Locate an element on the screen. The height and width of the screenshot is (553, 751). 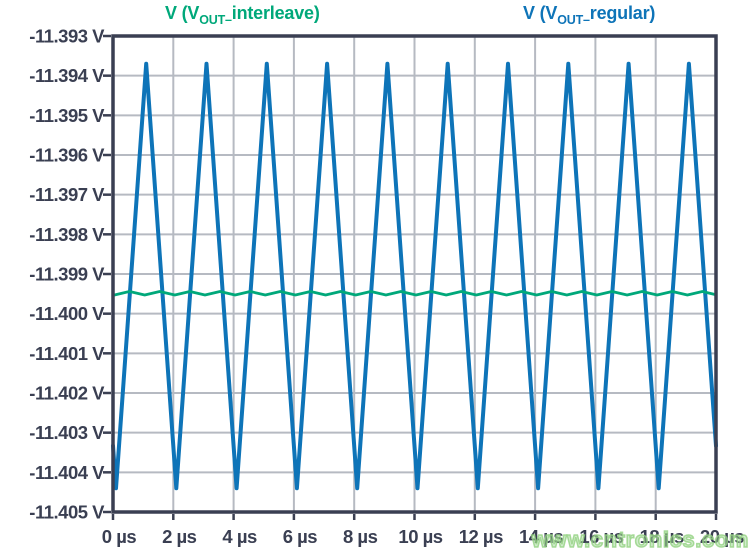
legend-regular-subscript: OUT– is located at coordinates (573, 20).